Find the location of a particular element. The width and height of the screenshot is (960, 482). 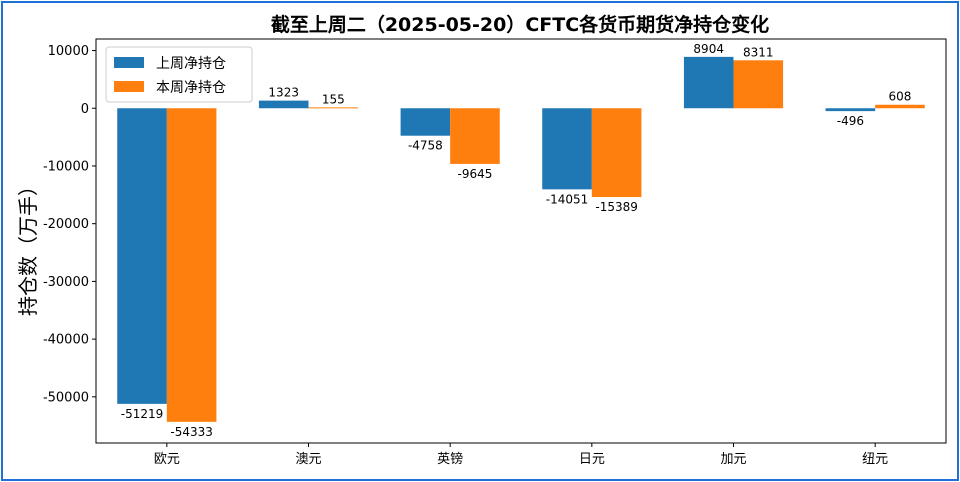

data-label: 8311 is located at coordinates (758, 52).